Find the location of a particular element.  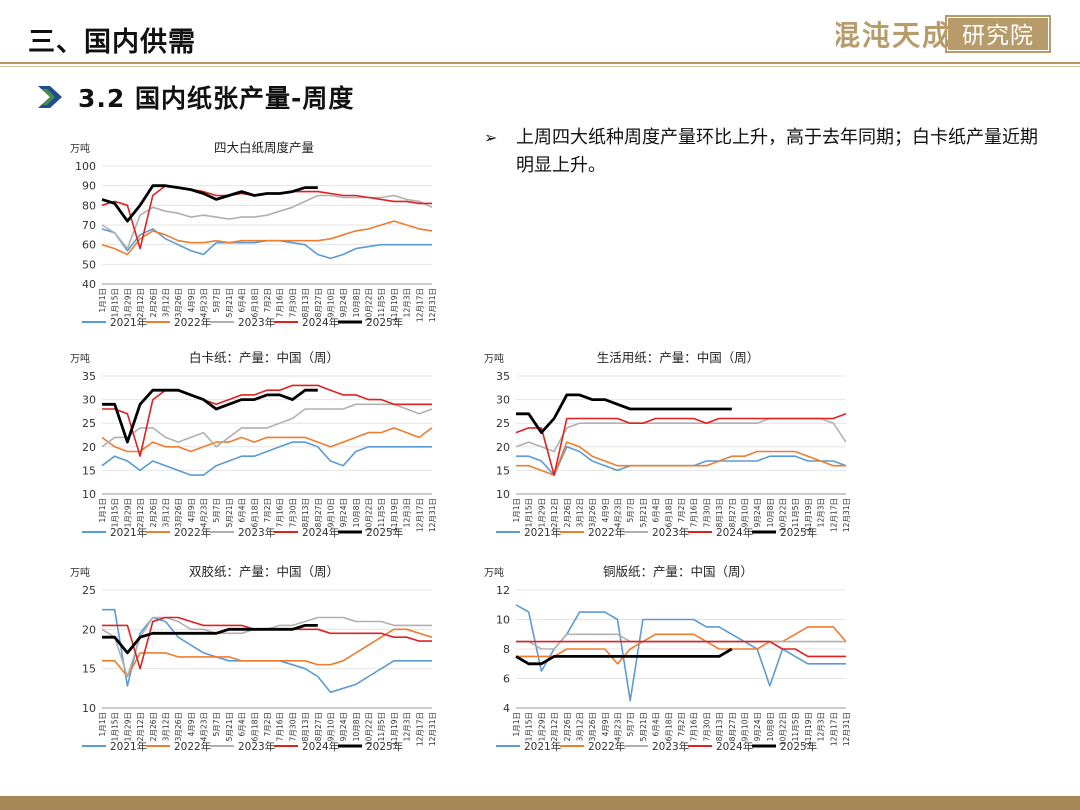

legend-label: 2024年 is located at coordinates (734, 532).